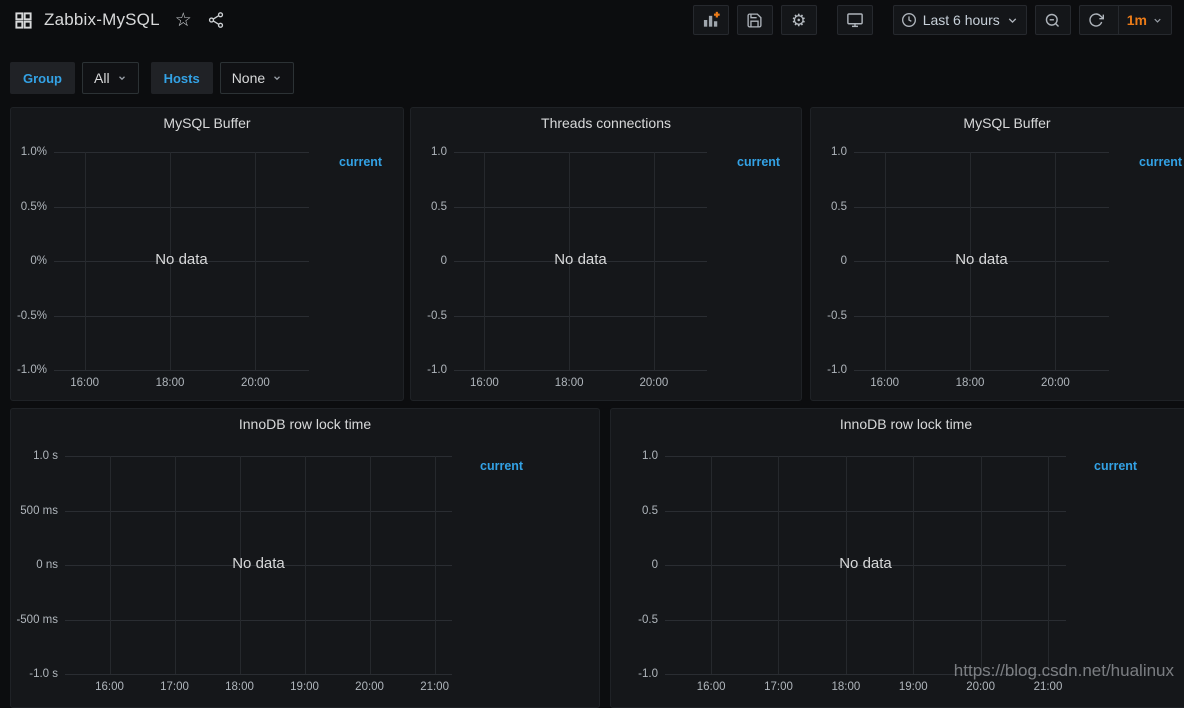  Describe the element at coordinates (31, 315) in the screenshot. I see `y-axis-tick: -0.5%` at that location.